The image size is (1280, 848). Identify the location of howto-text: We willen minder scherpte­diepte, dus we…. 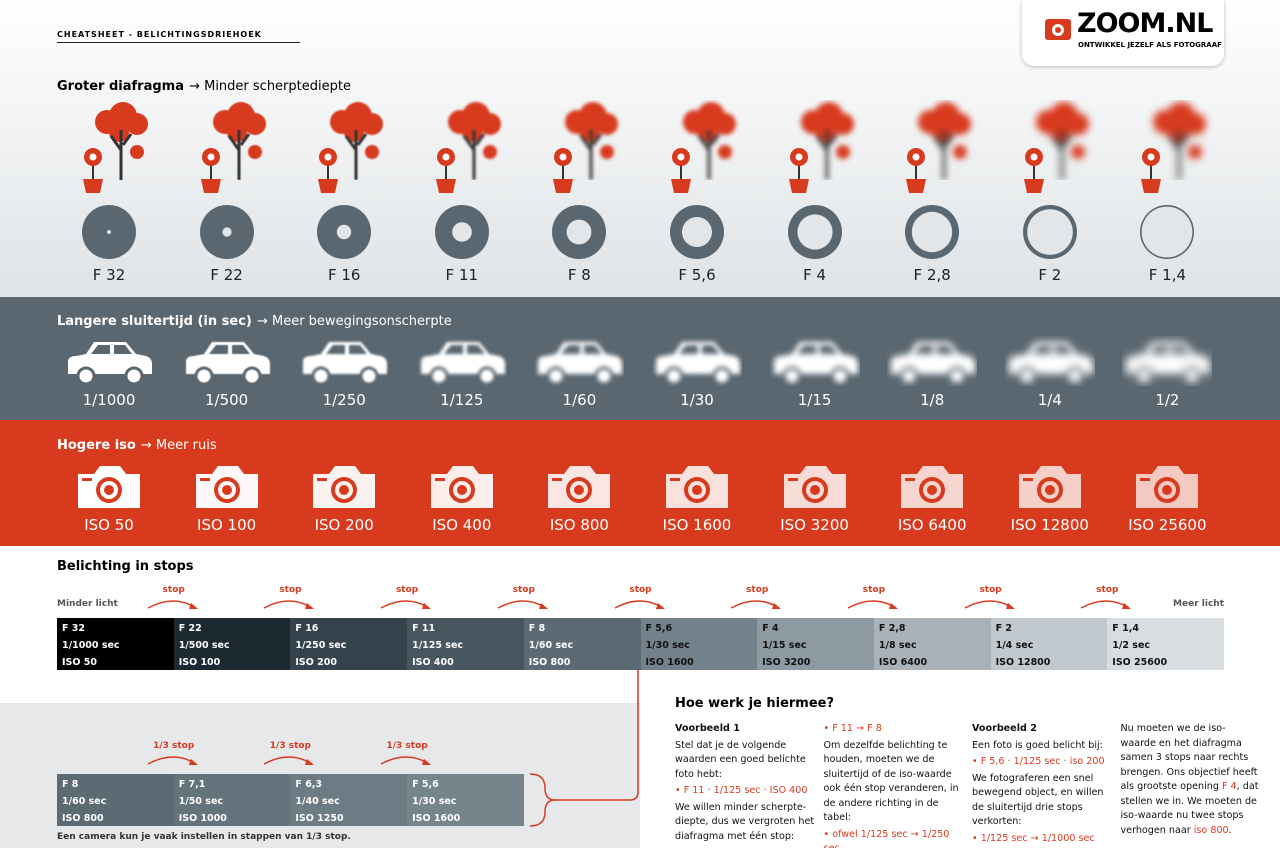
(745, 821).